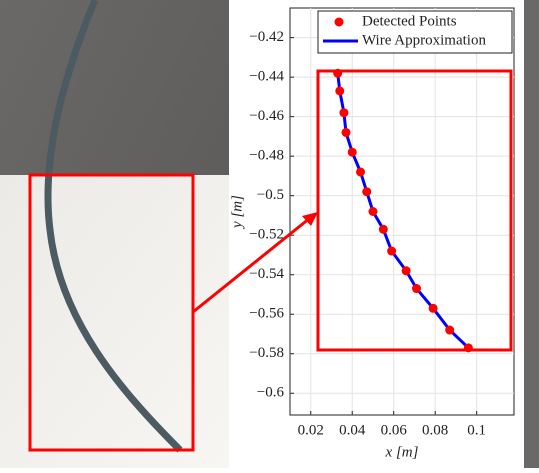 This screenshot has height=473, width=539. Describe the element at coordinates (476, 430) in the screenshot. I see `x-tick-label: 0.1` at that location.